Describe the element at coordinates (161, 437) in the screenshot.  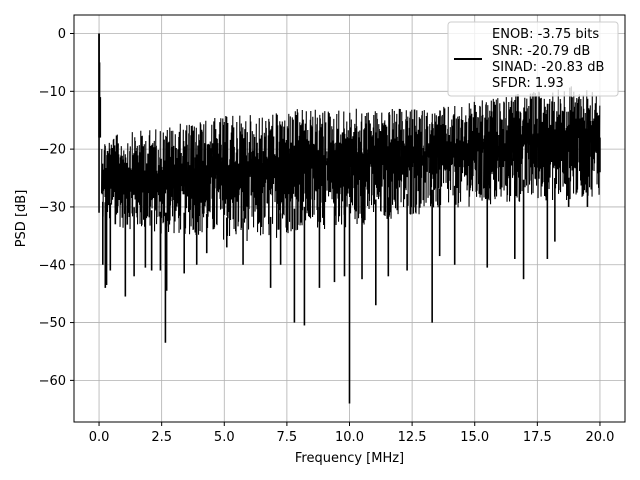
I see `x-tick-label: 2.5` at that location.